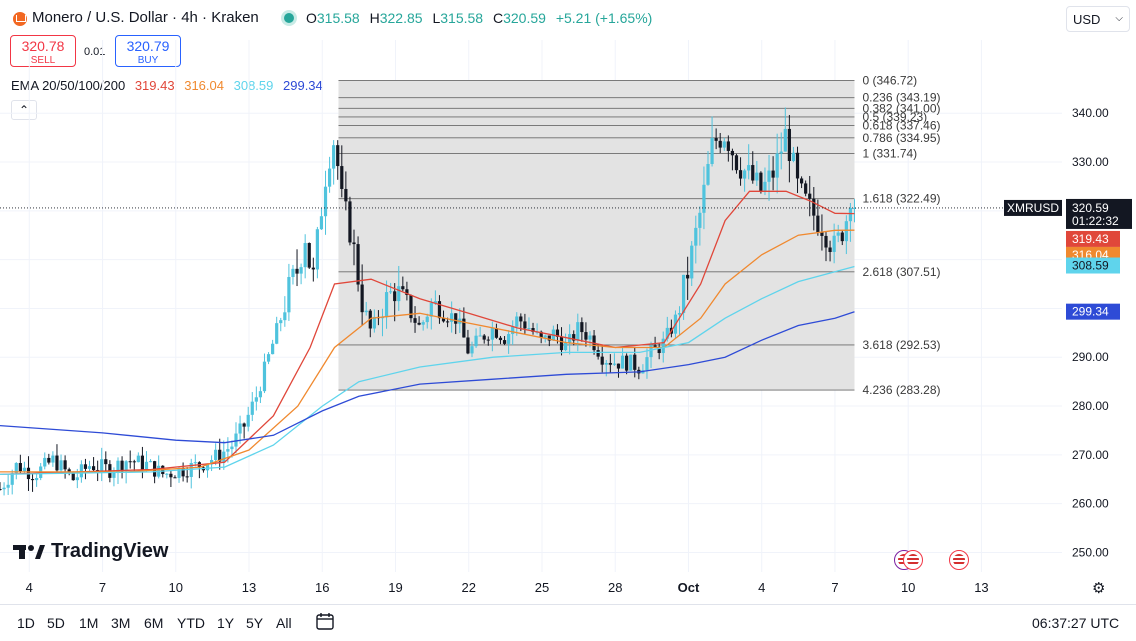 The width and height of the screenshot is (1136, 641). Describe the element at coordinates (148, 51) in the screenshot. I see `buy-button: 320.79 BUY` at that location.